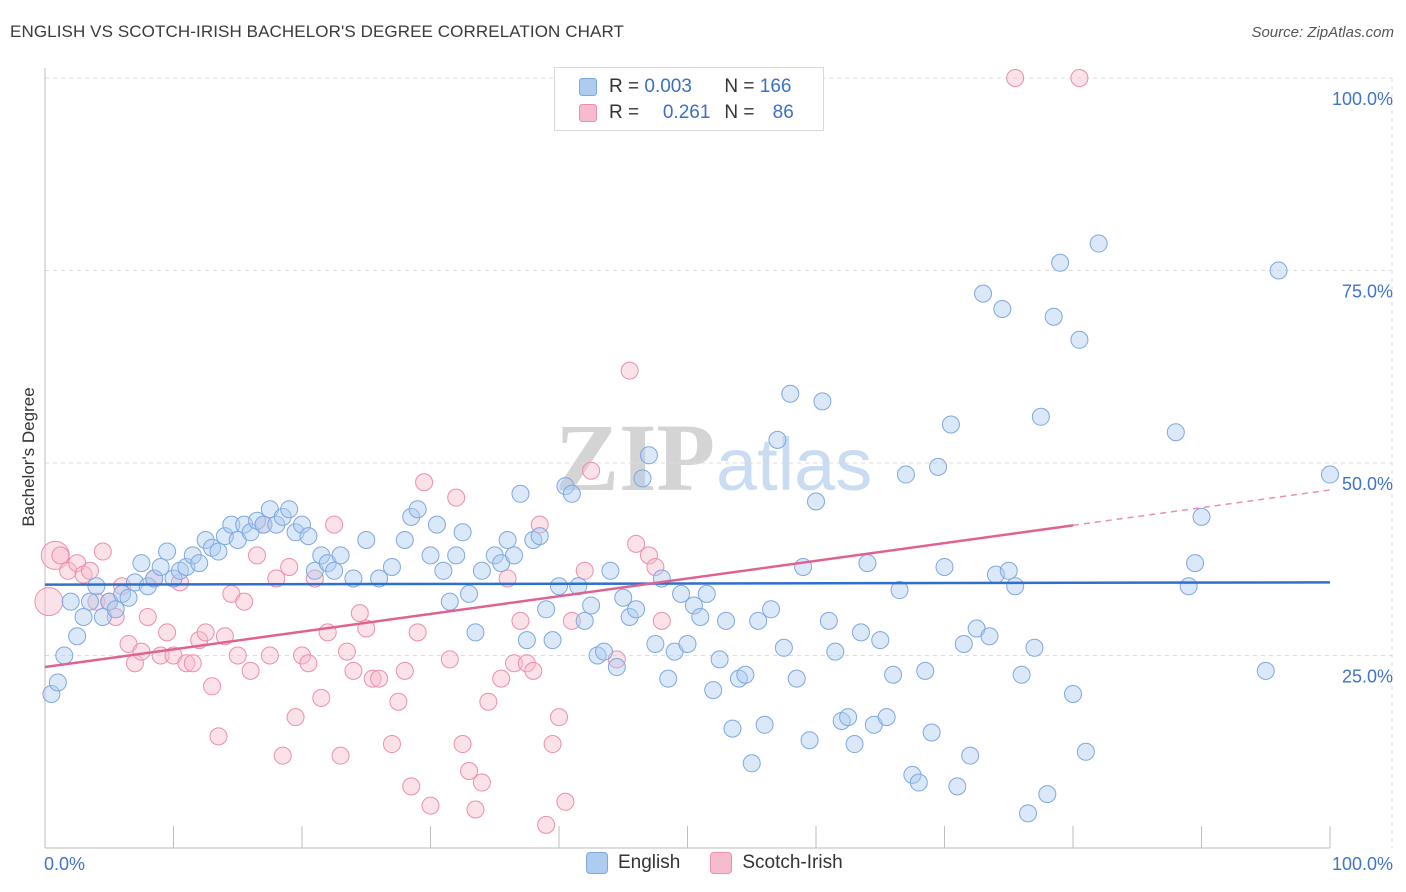  What do you see at coordinates (1322, 32) in the screenshot?
I see `source-label: Source: ZipAtlas.com` at bounding box center [1322, 32].